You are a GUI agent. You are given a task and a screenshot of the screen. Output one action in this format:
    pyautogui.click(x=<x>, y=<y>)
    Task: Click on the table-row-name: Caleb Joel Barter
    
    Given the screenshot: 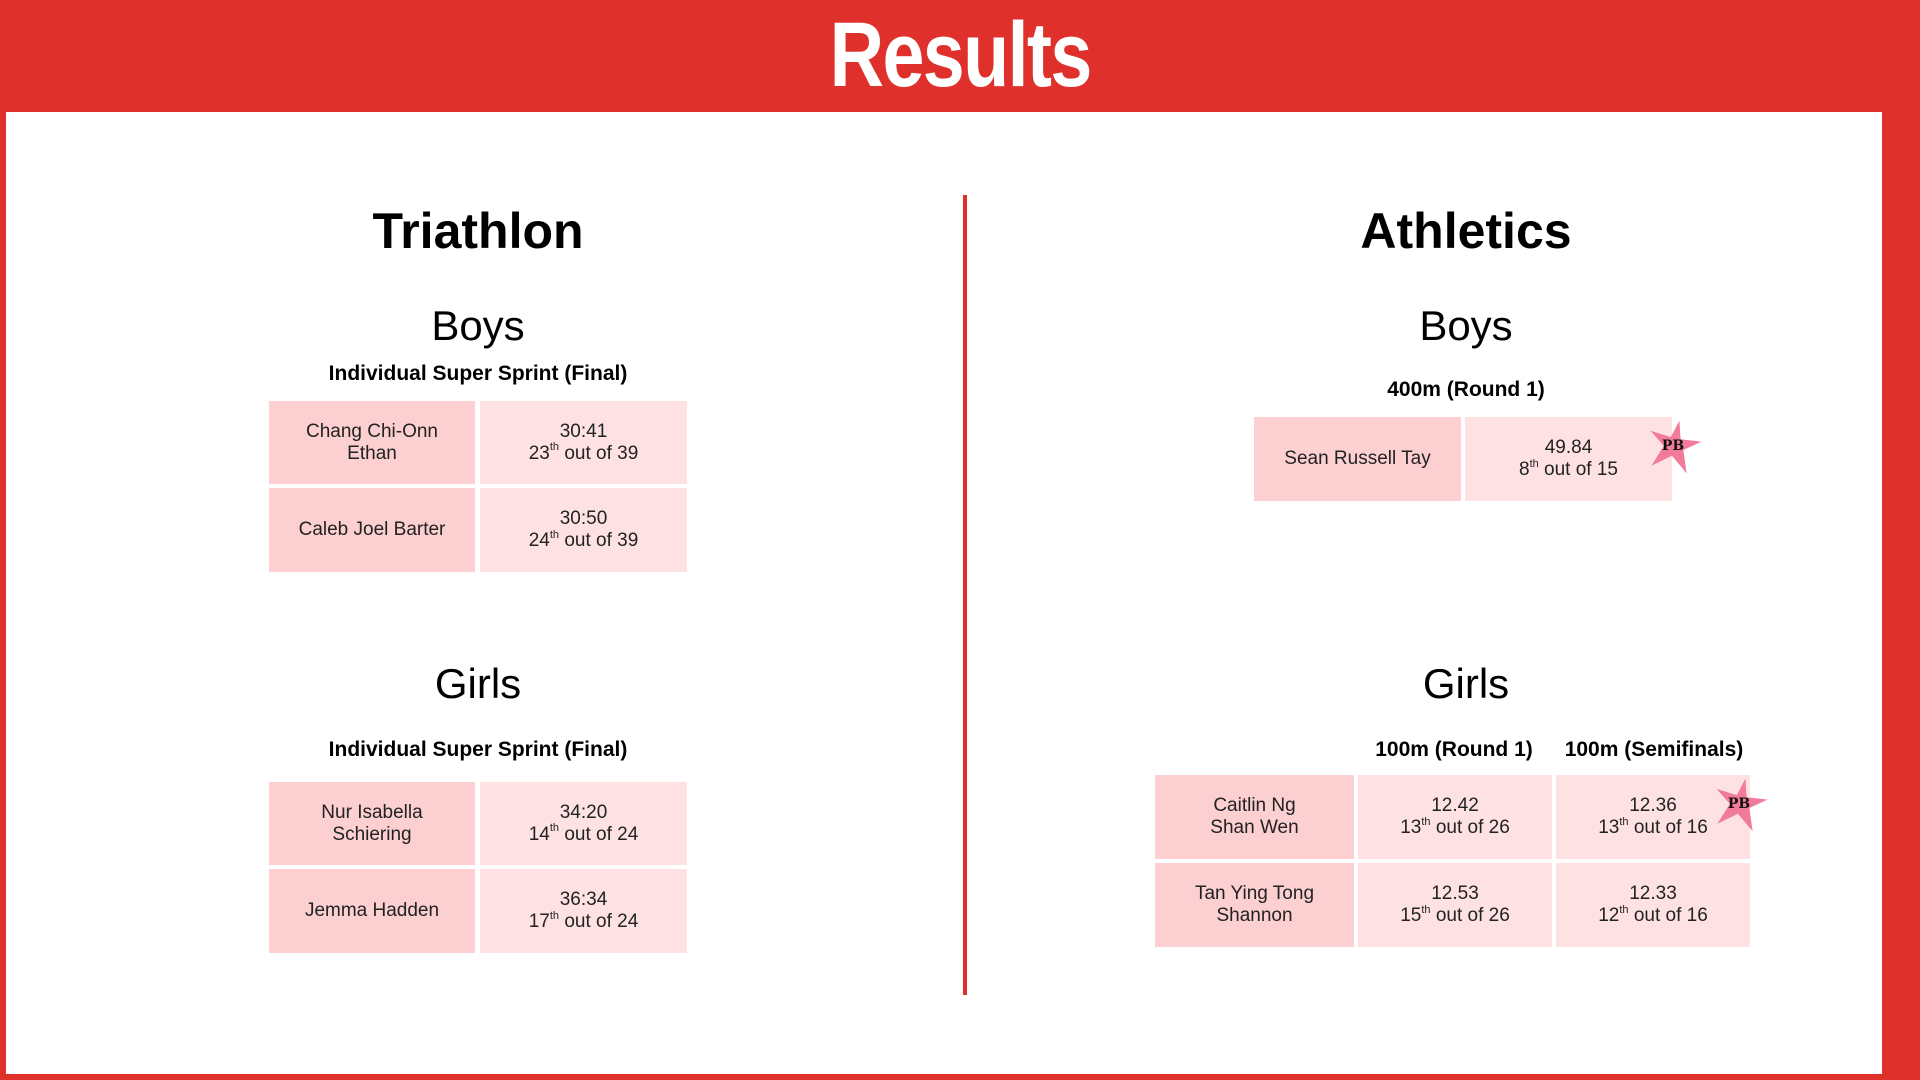 What is the action you would take?
    pyautogui.click(x=372, y=530)
    